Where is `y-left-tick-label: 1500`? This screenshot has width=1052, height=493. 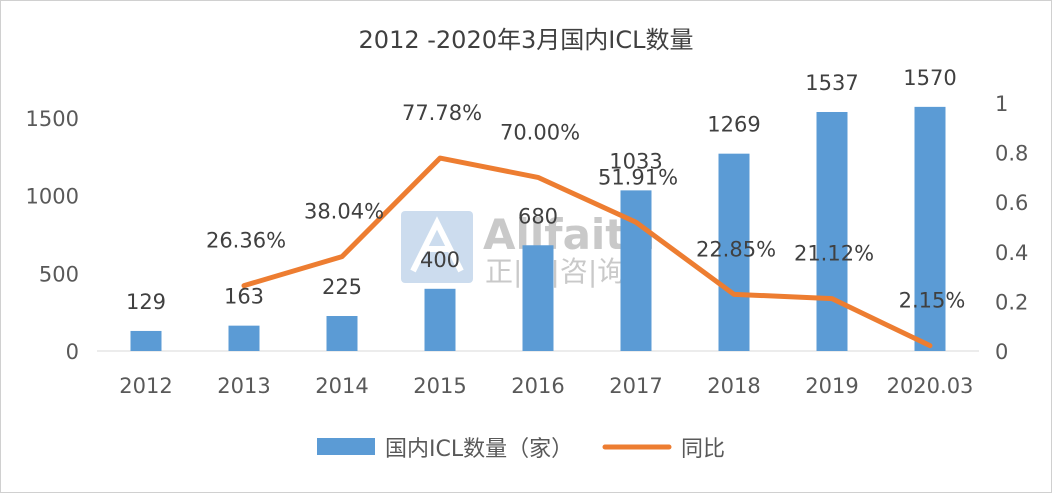
y-left-tick-label: 1500 is located at coordinates (52, 119).